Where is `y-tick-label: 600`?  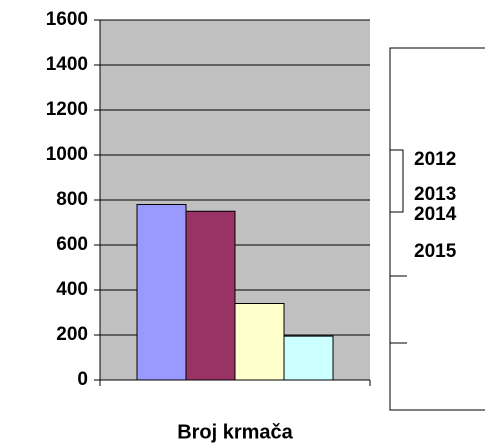 y-tick-label: 600 is located at coordinates (72, 244).